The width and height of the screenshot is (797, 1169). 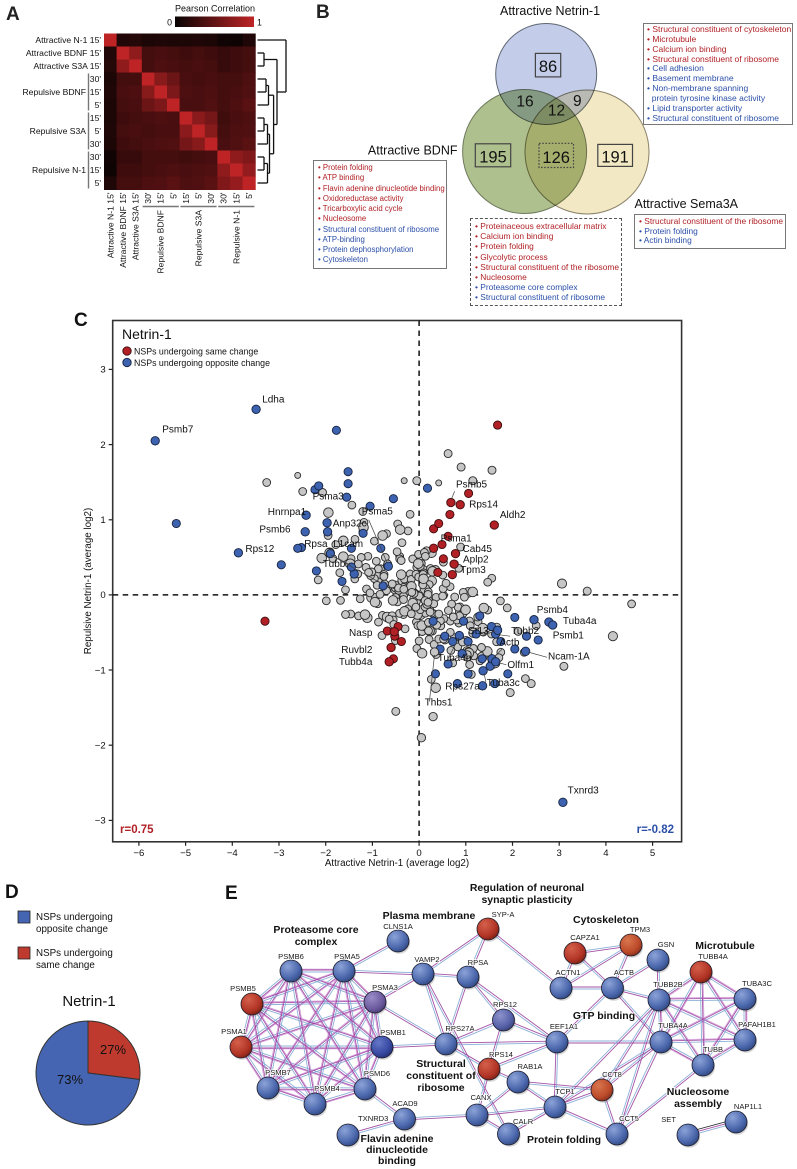 I want to click on svg-text: VAMP2, so click(x=426, y=959).